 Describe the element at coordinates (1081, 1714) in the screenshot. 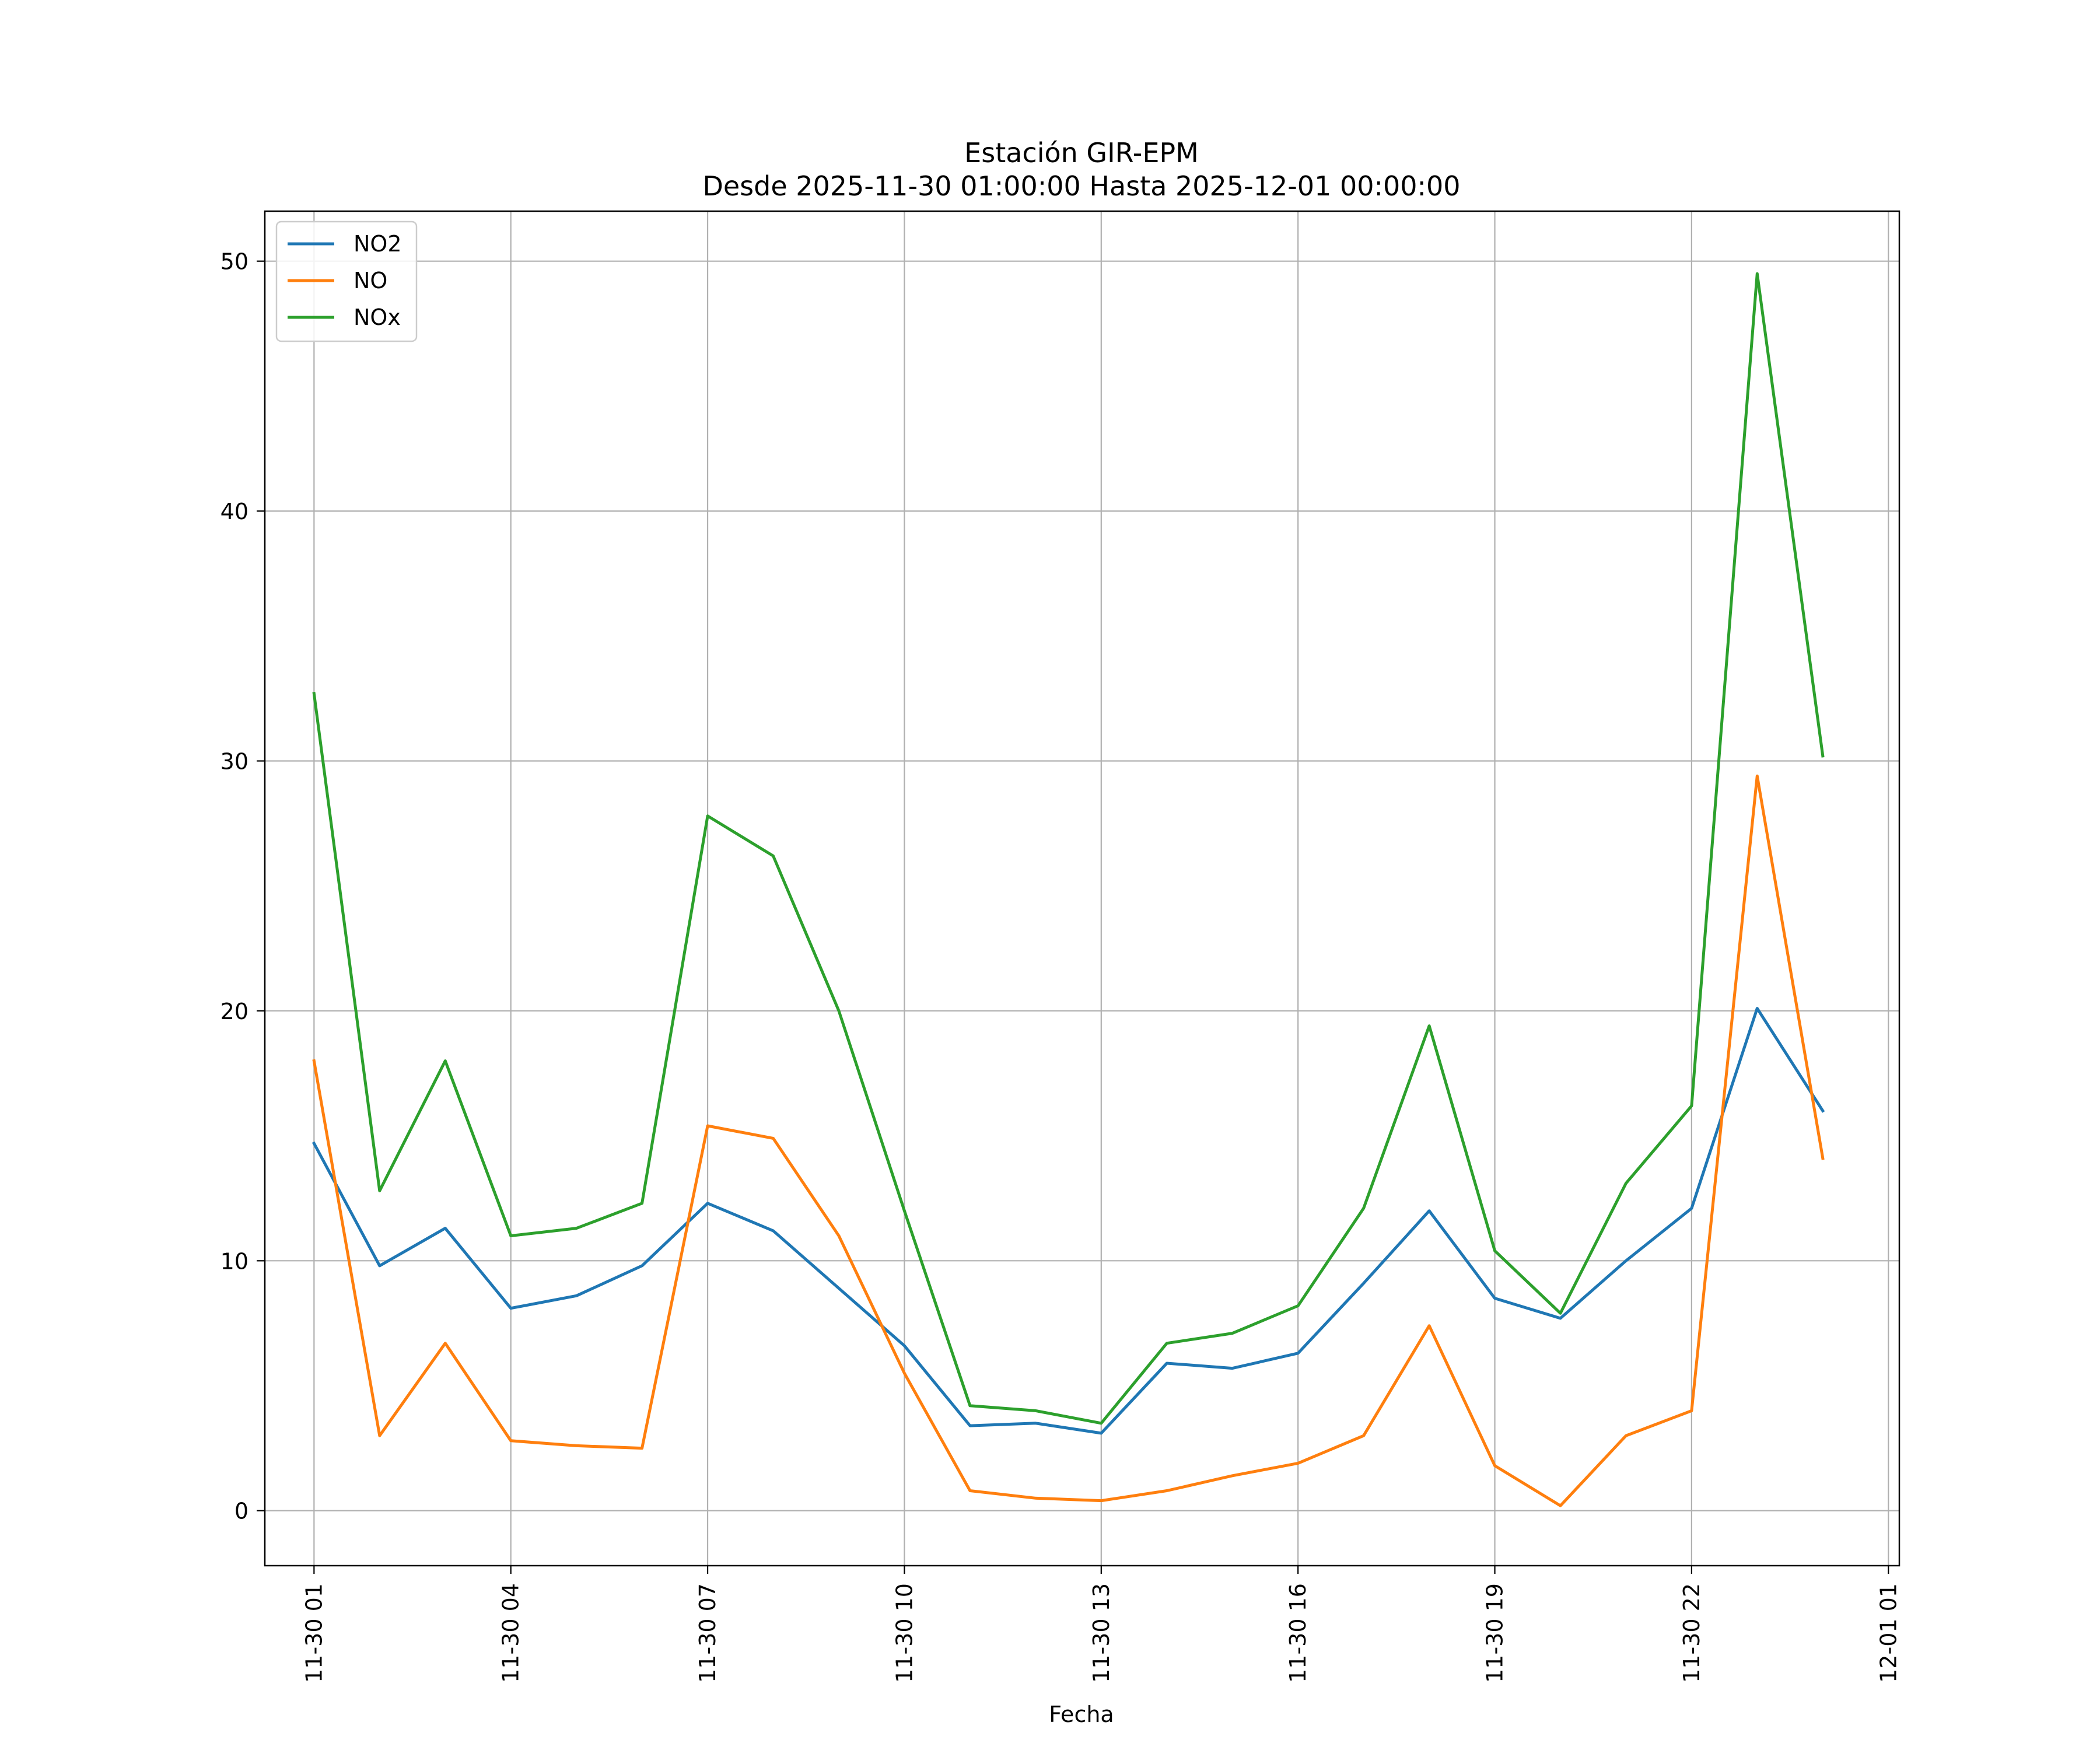

I see `x-axis-label: Fecha` at that location.